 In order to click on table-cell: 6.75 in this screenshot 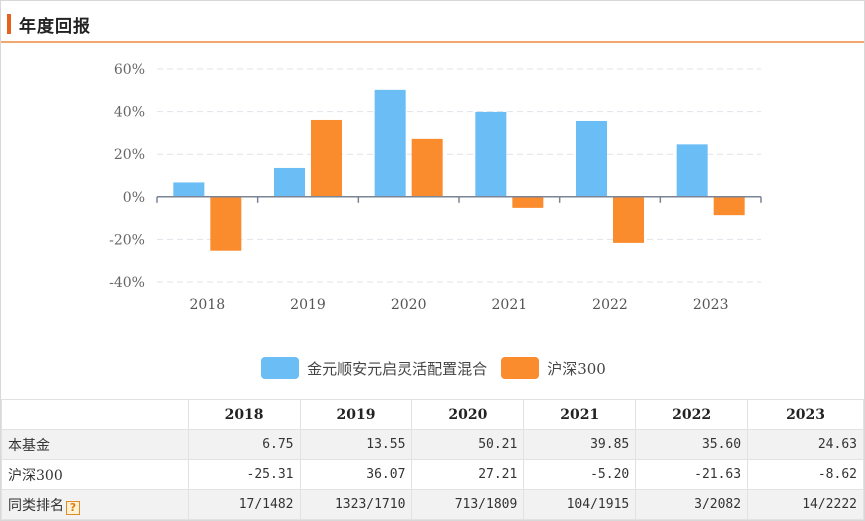, I will do `click(244, 444)`.